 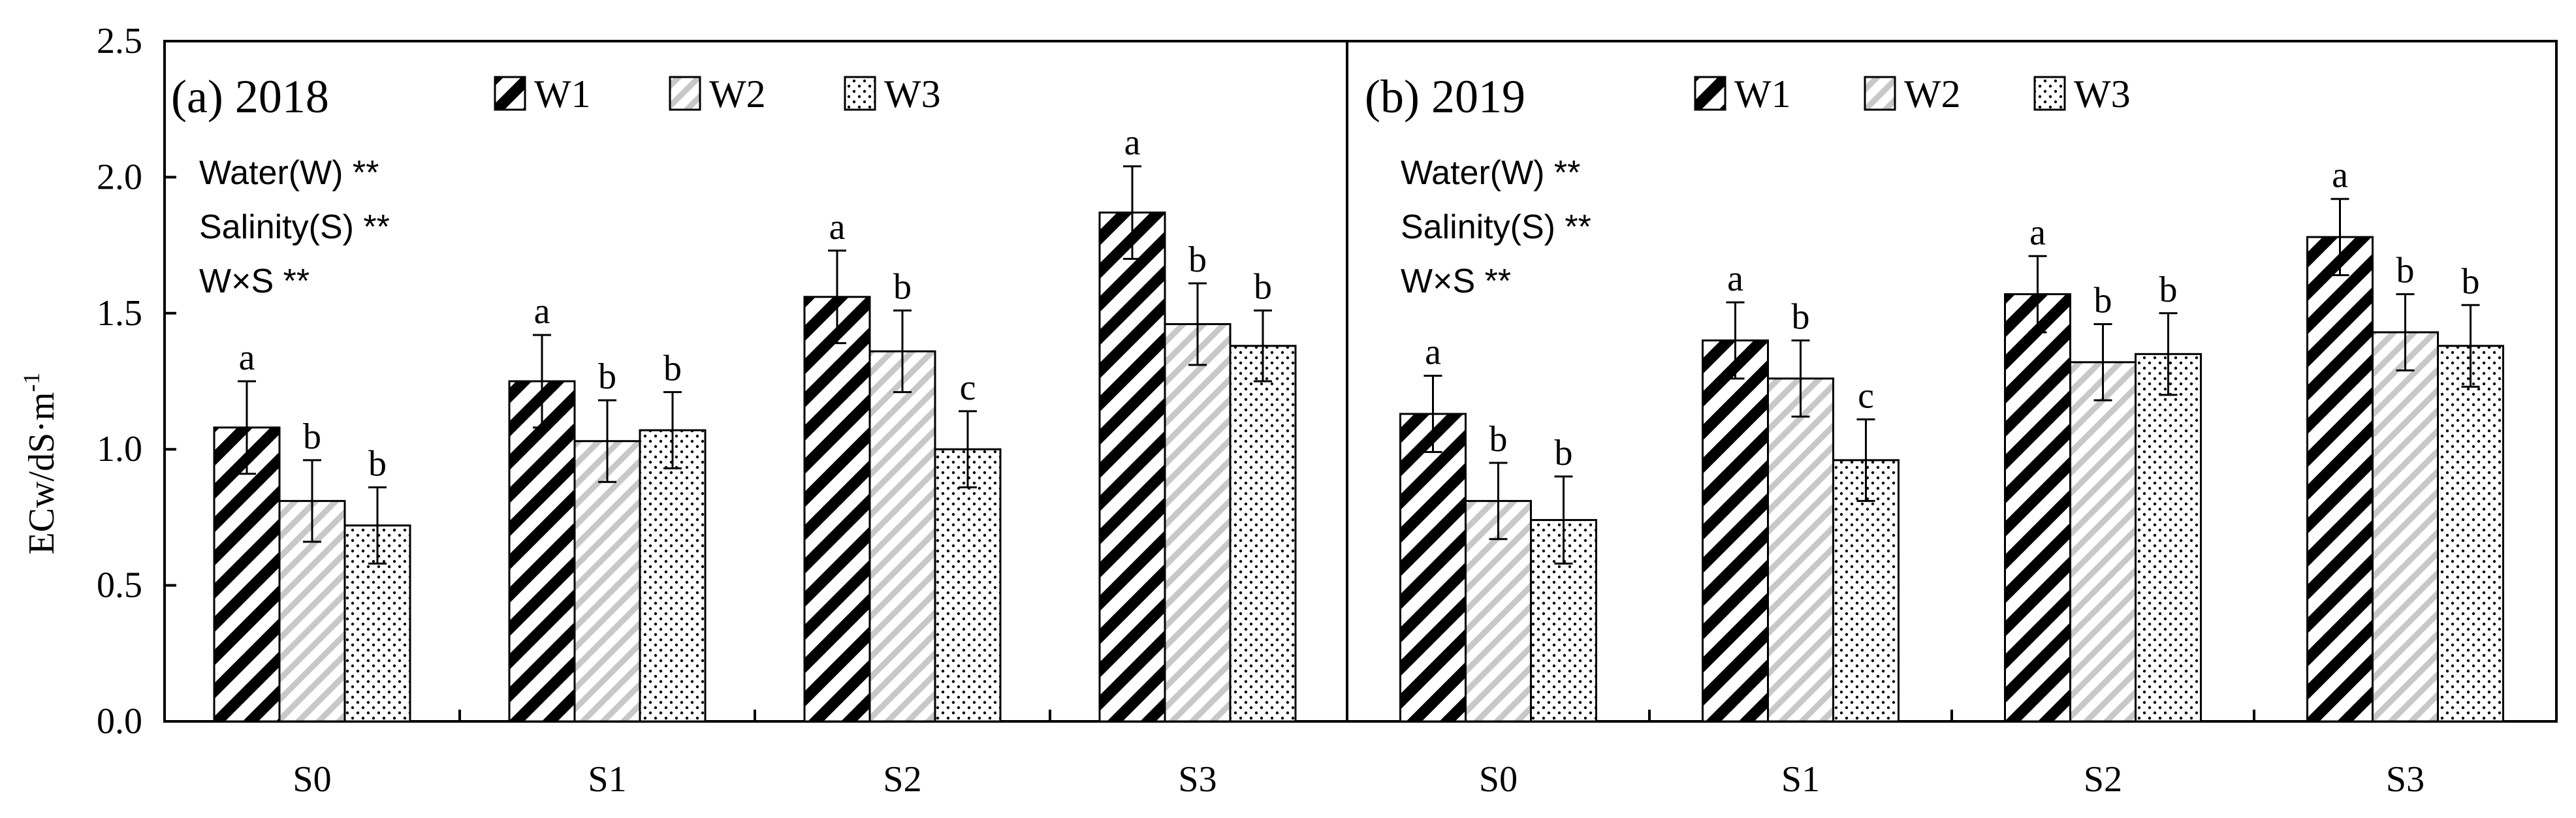 I want to click on y-tick-label: 0.5, so click(x=120, y=585).